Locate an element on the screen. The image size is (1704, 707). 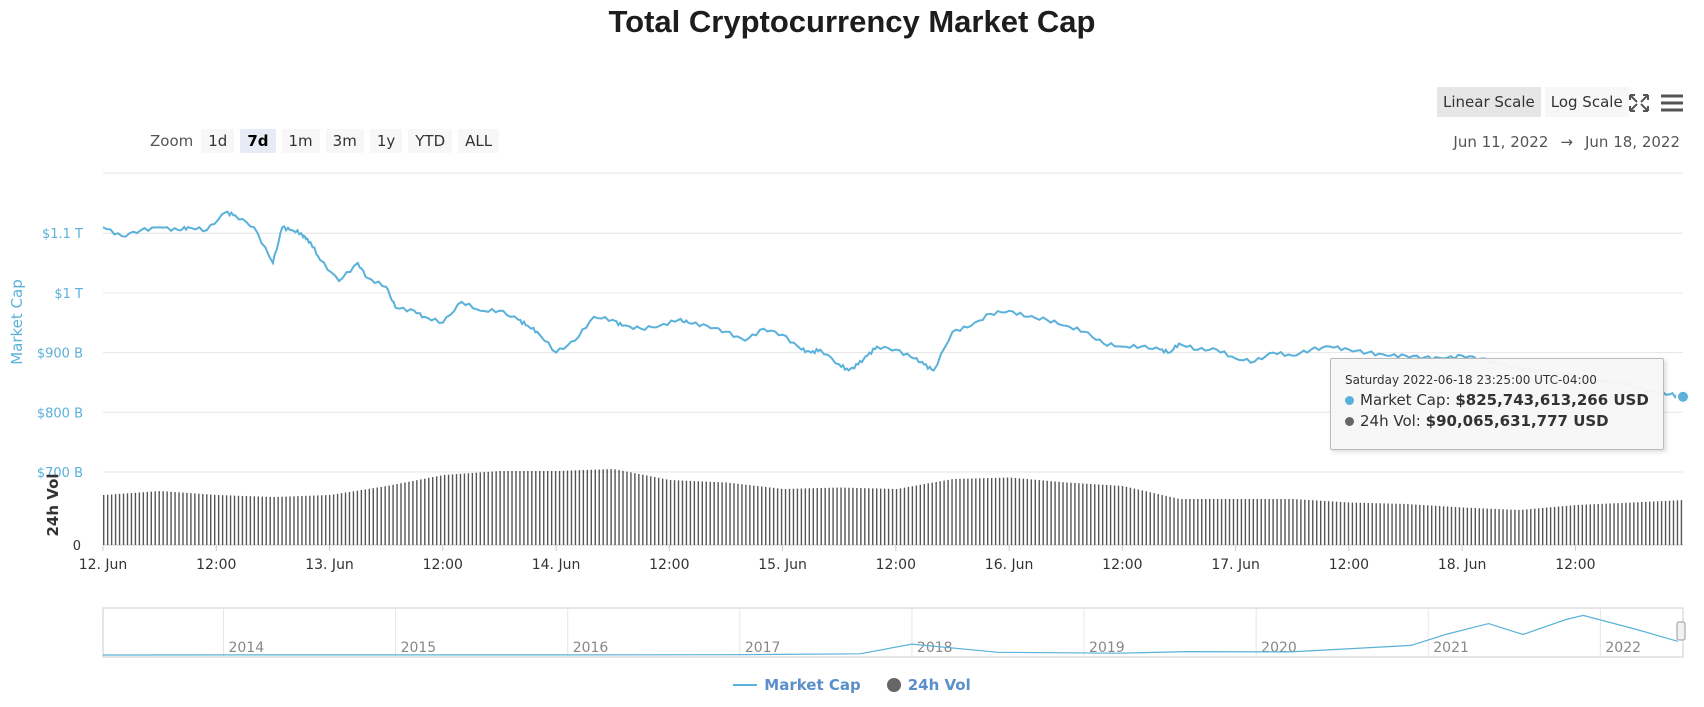
range-from: Jun 11, 2022 is located at coordinates (1501, 142).